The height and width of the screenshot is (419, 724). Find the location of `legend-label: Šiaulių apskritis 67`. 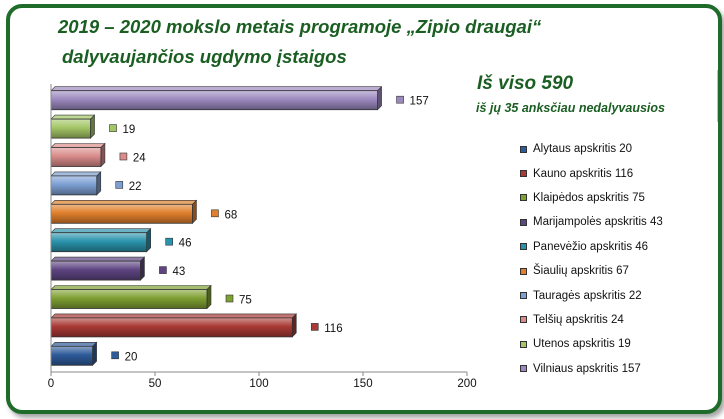

legend-label: Šiaulių apskritis 67 is located at coordinates (581, 271).